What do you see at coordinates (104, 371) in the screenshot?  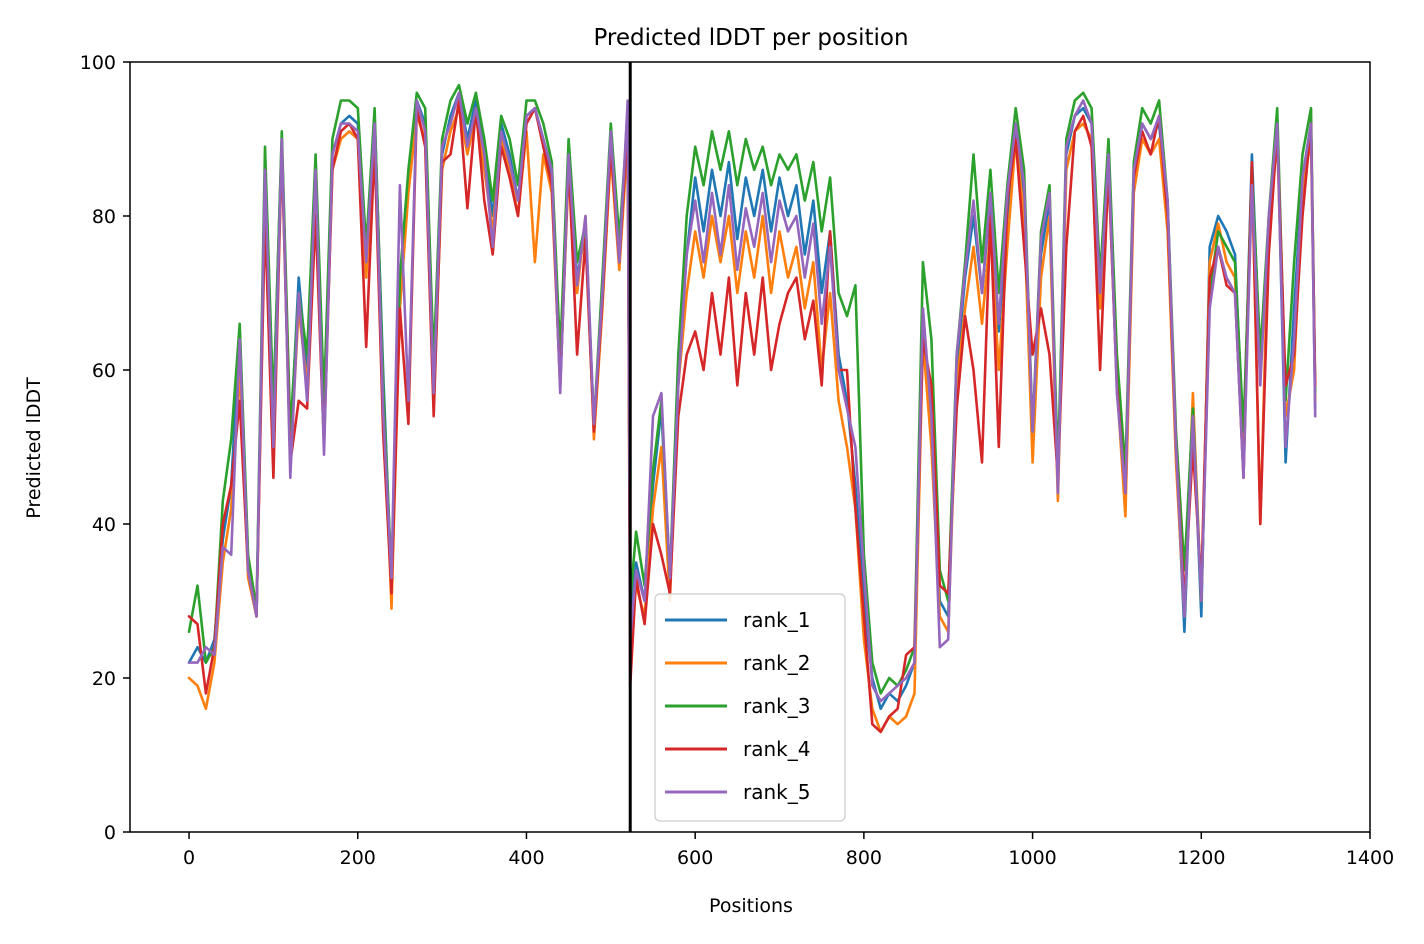 I see `y-tick-label: 60` at bounding box center [104, 371].